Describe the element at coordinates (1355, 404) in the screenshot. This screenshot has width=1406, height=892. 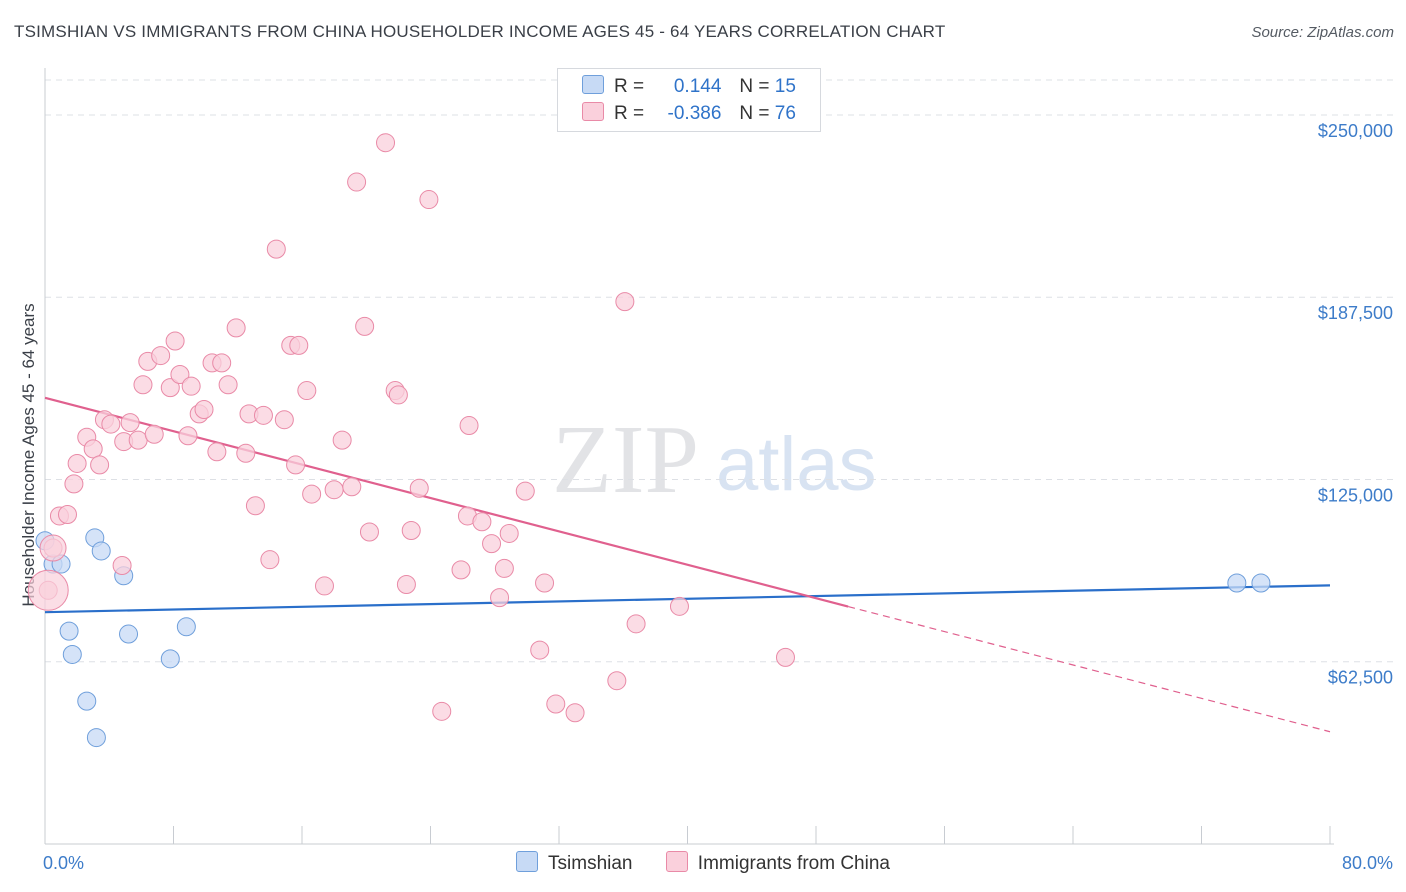
I see `y-tick-labels: $62,500 $125,000 $187,500 $250,000` at that location.